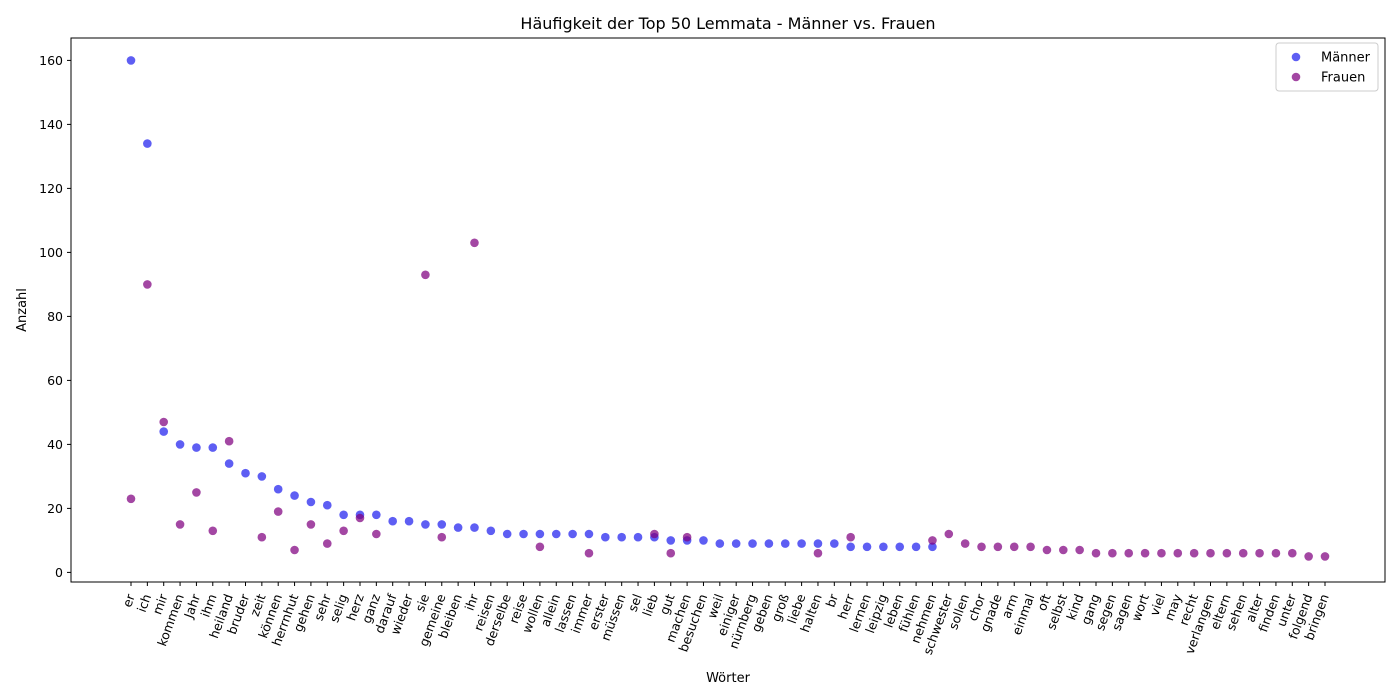 The width and height of the screenshot is (1400, 700). What do you see at coordinates (51, 252) in the screenshot?
I see `y-tick-label: 100` at bounding box center [51, 252].